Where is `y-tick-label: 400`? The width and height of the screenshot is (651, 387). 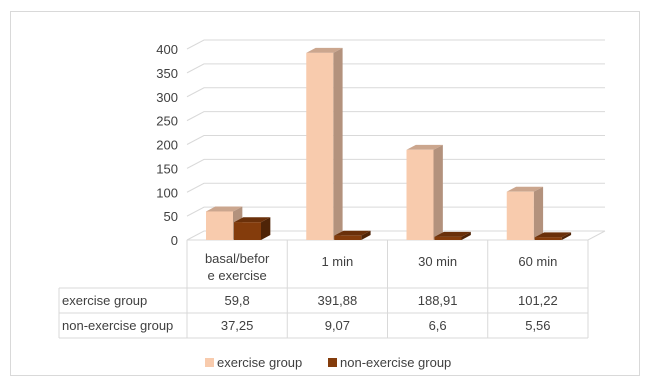 y-tick-label: 400 is located at coordinates (167, 49).